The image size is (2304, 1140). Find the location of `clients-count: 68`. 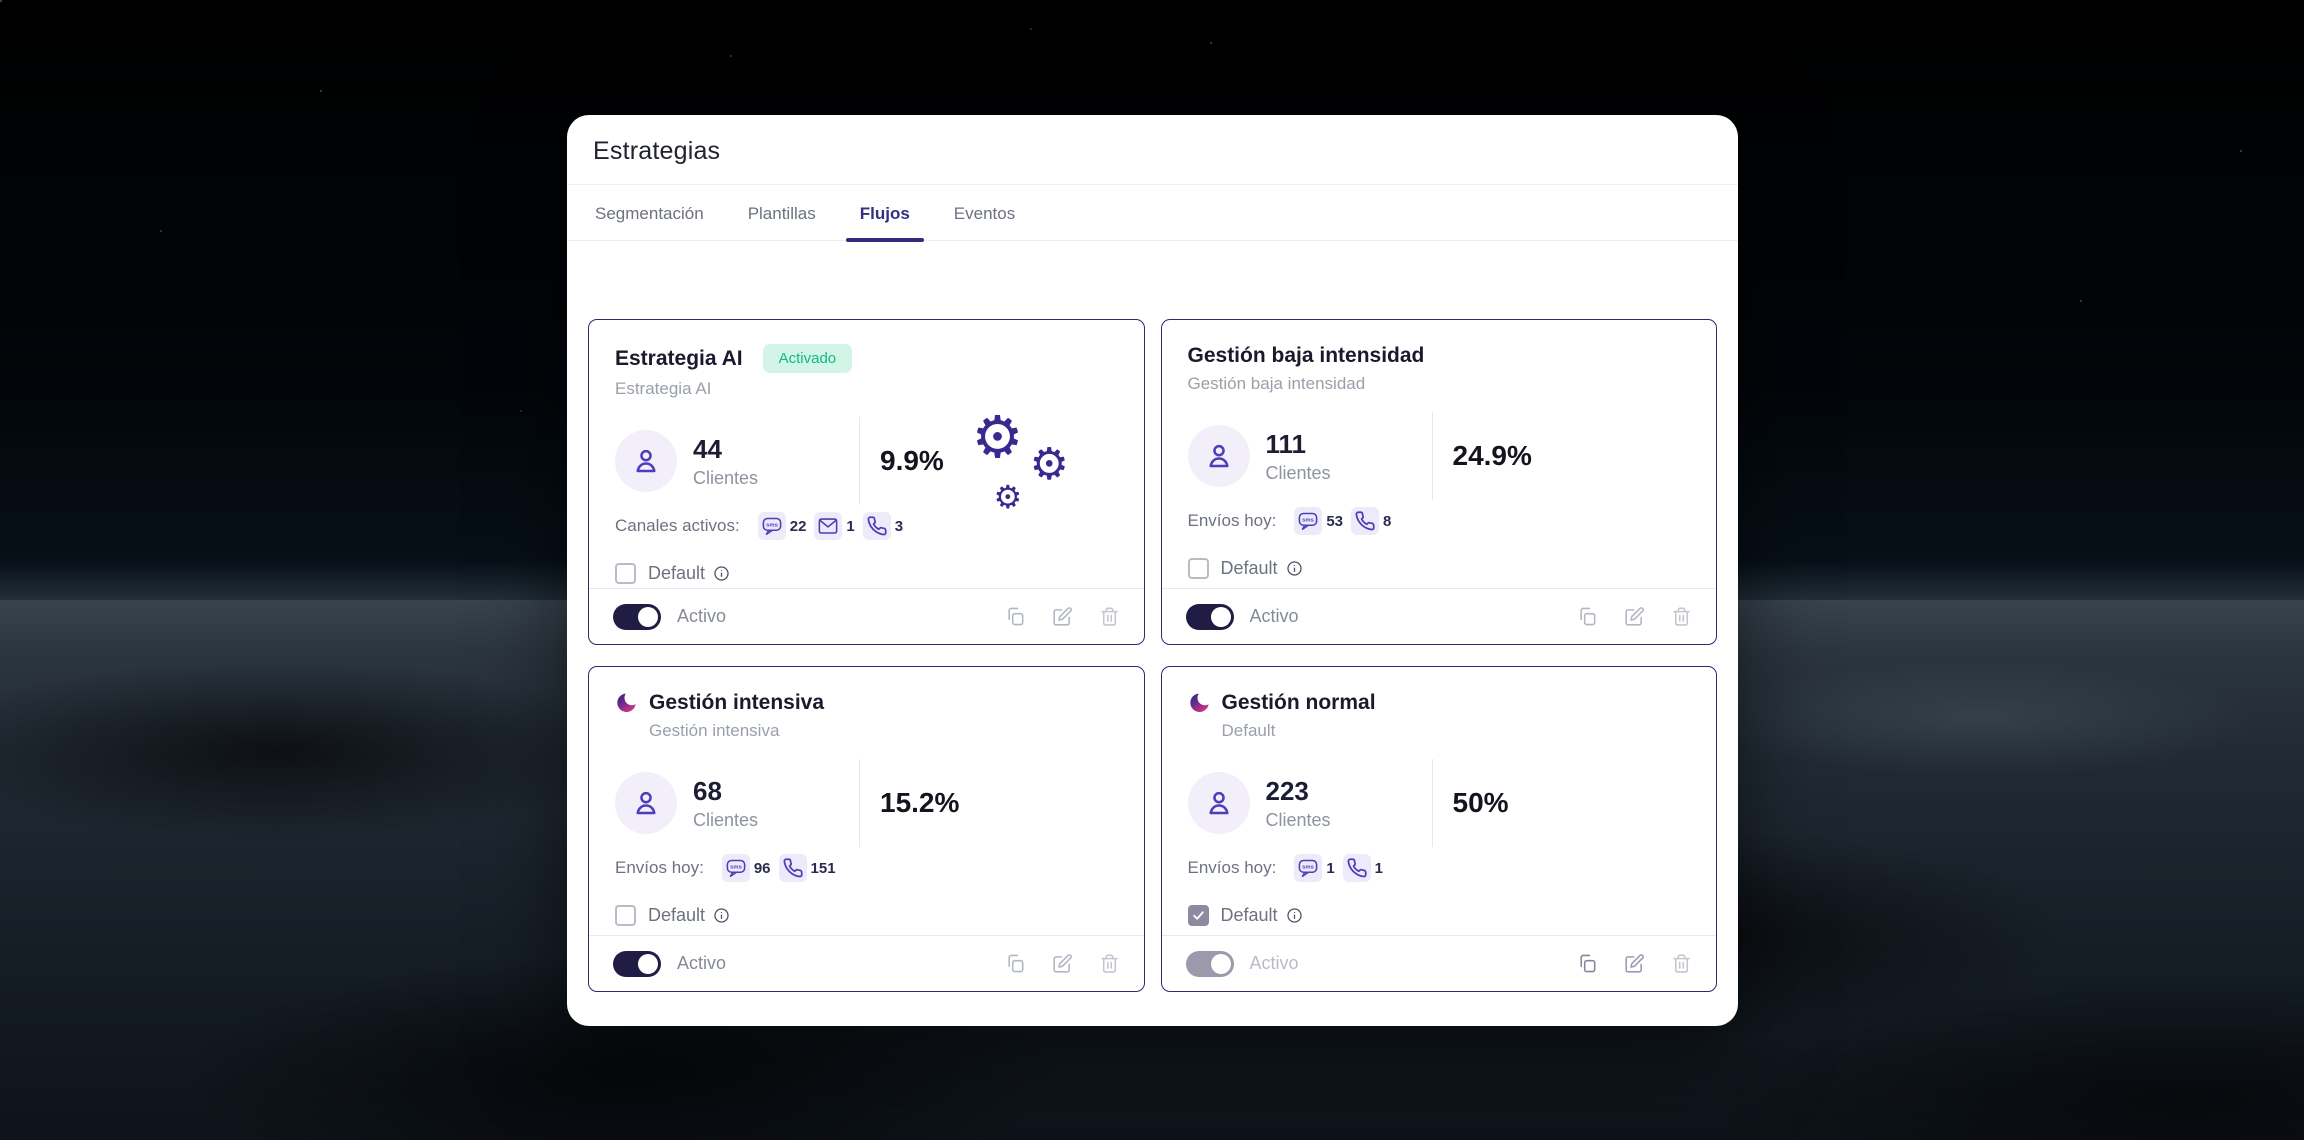

clients-count: 68 is located at coordinates (707, 790).